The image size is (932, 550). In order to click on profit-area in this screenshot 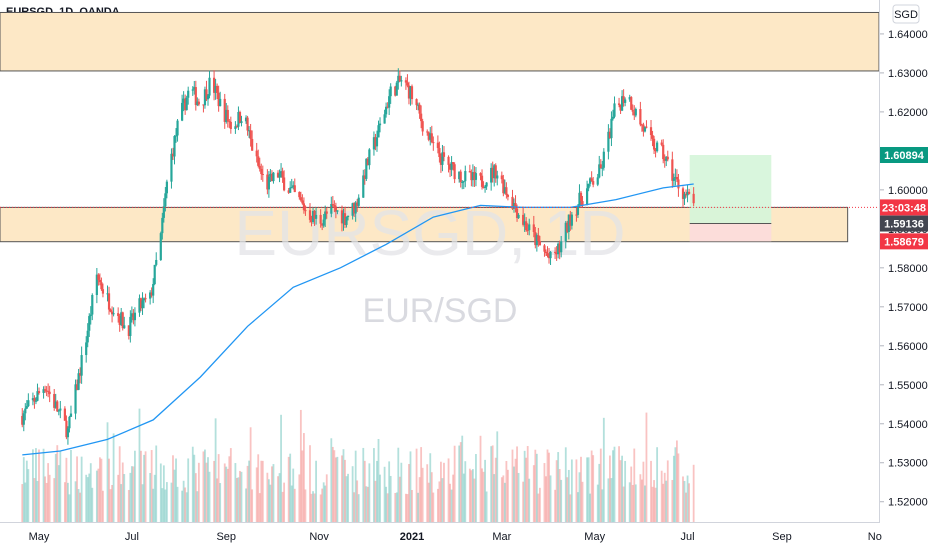, I will do `click(730, 189)`.